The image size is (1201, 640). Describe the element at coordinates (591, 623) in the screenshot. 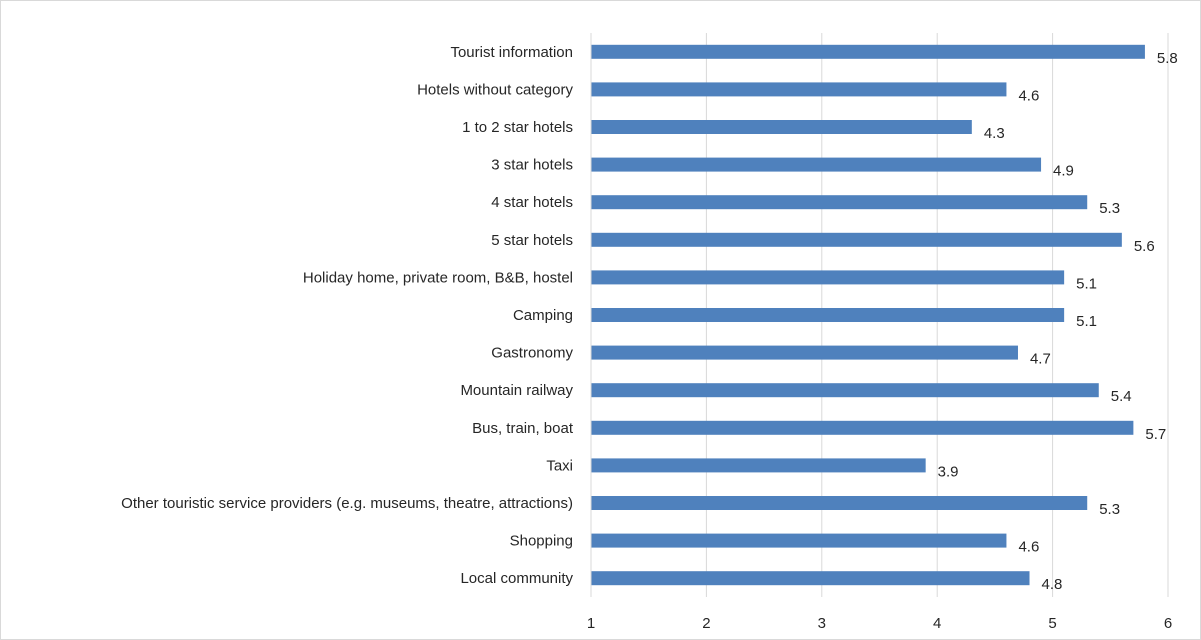

I see `x-tick-label: 1` at that location.